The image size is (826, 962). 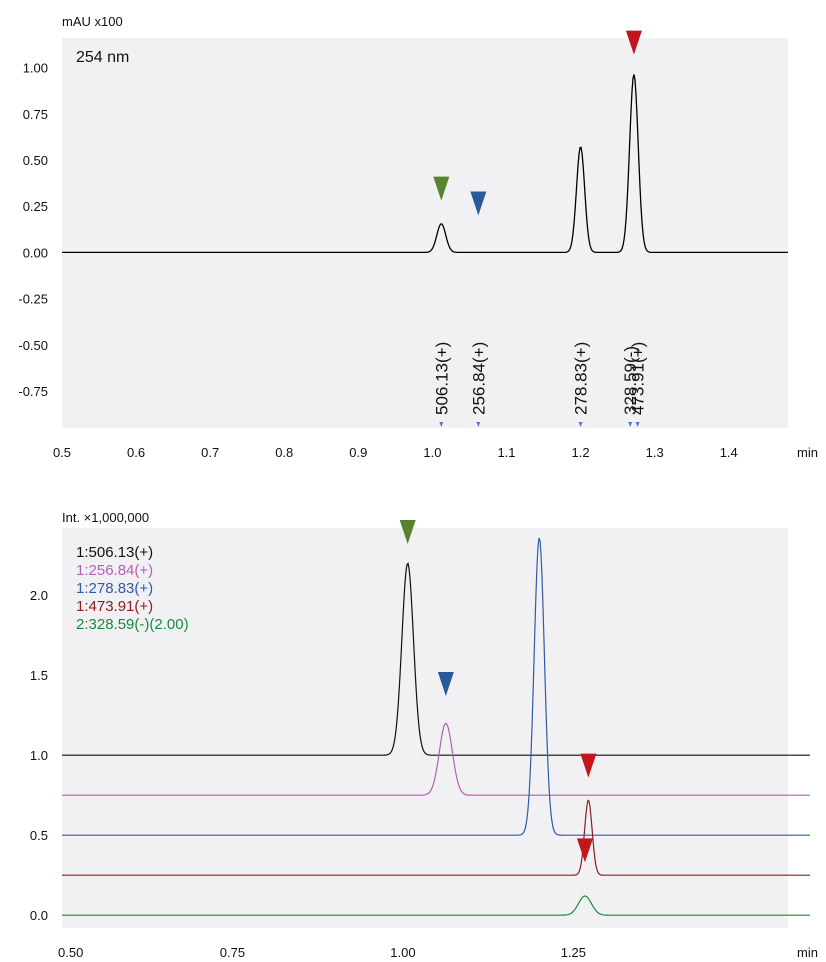 What do you see at coordinates (33, 299) in the screenshot?
I see `uv-y-tick-label: -0.25` at bounding box center [33, 299].